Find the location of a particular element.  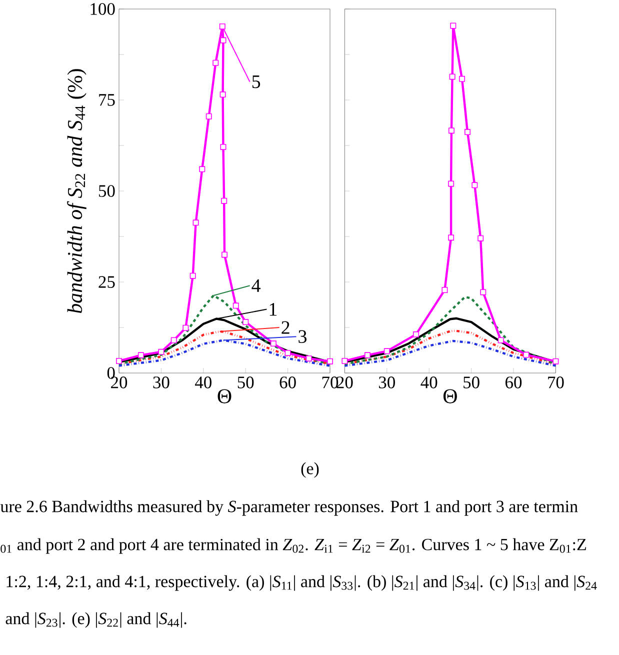

y-axis-title: bandwidth of S$_{22}$ and S$_{44}$ (%) is located at coordinates (76, 191).